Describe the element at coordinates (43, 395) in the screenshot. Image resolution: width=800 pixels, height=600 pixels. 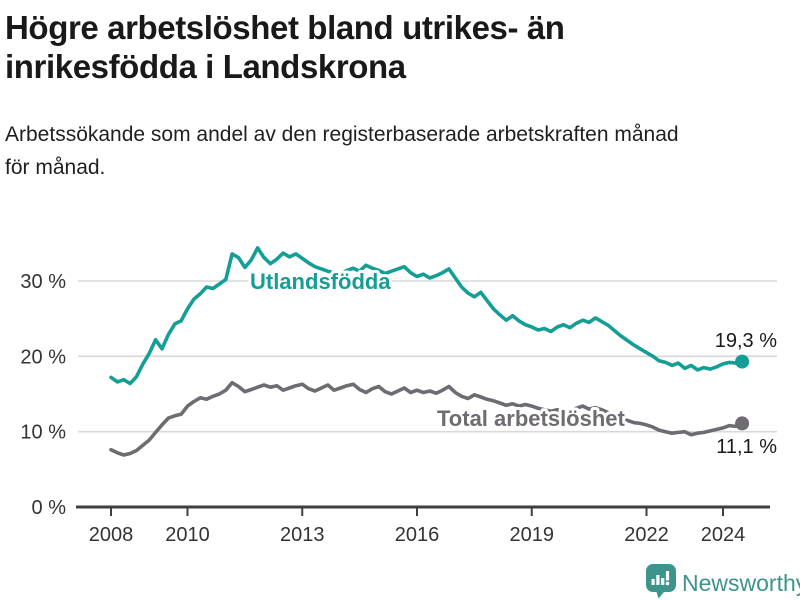
I see `y-axis-labels: 0 % 10 % 20 % 30 %` at that location.